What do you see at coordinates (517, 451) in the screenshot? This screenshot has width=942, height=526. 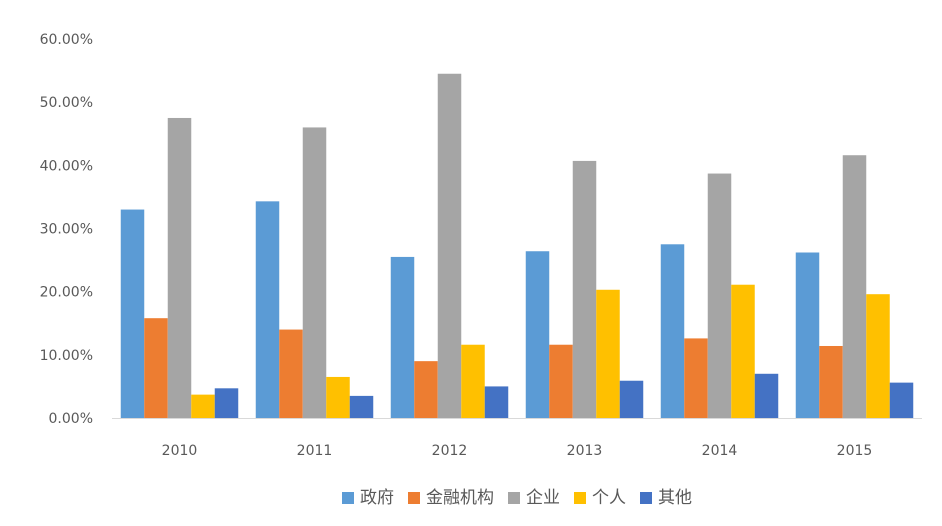 I see `x-axis: 2010 2011 2012 2013 2014 2015` at bounding box center [517, 451].